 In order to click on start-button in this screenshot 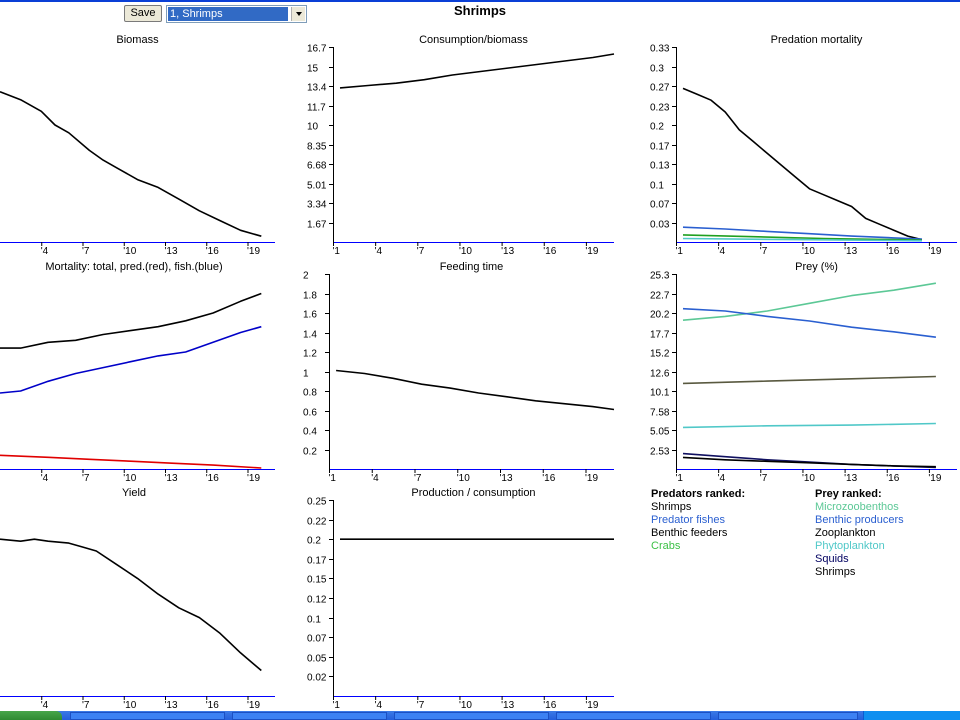, I will do `click(31, 715)`.